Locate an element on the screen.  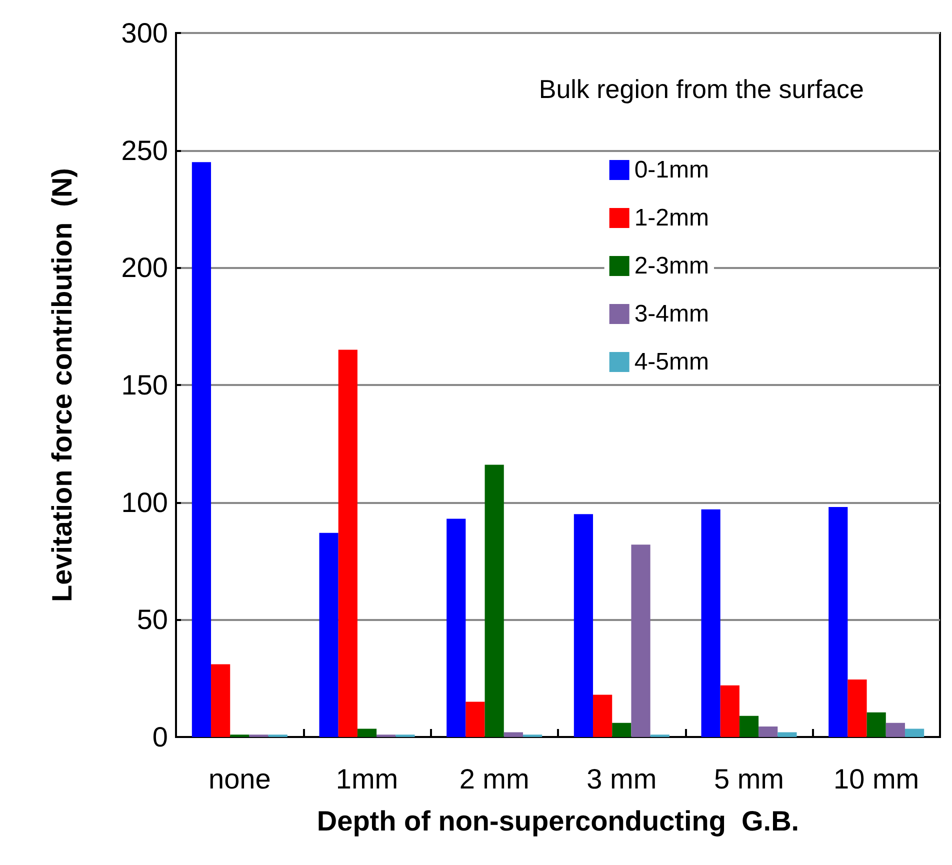
legend-label: 0-1mm is located at coordinates (671, 170).